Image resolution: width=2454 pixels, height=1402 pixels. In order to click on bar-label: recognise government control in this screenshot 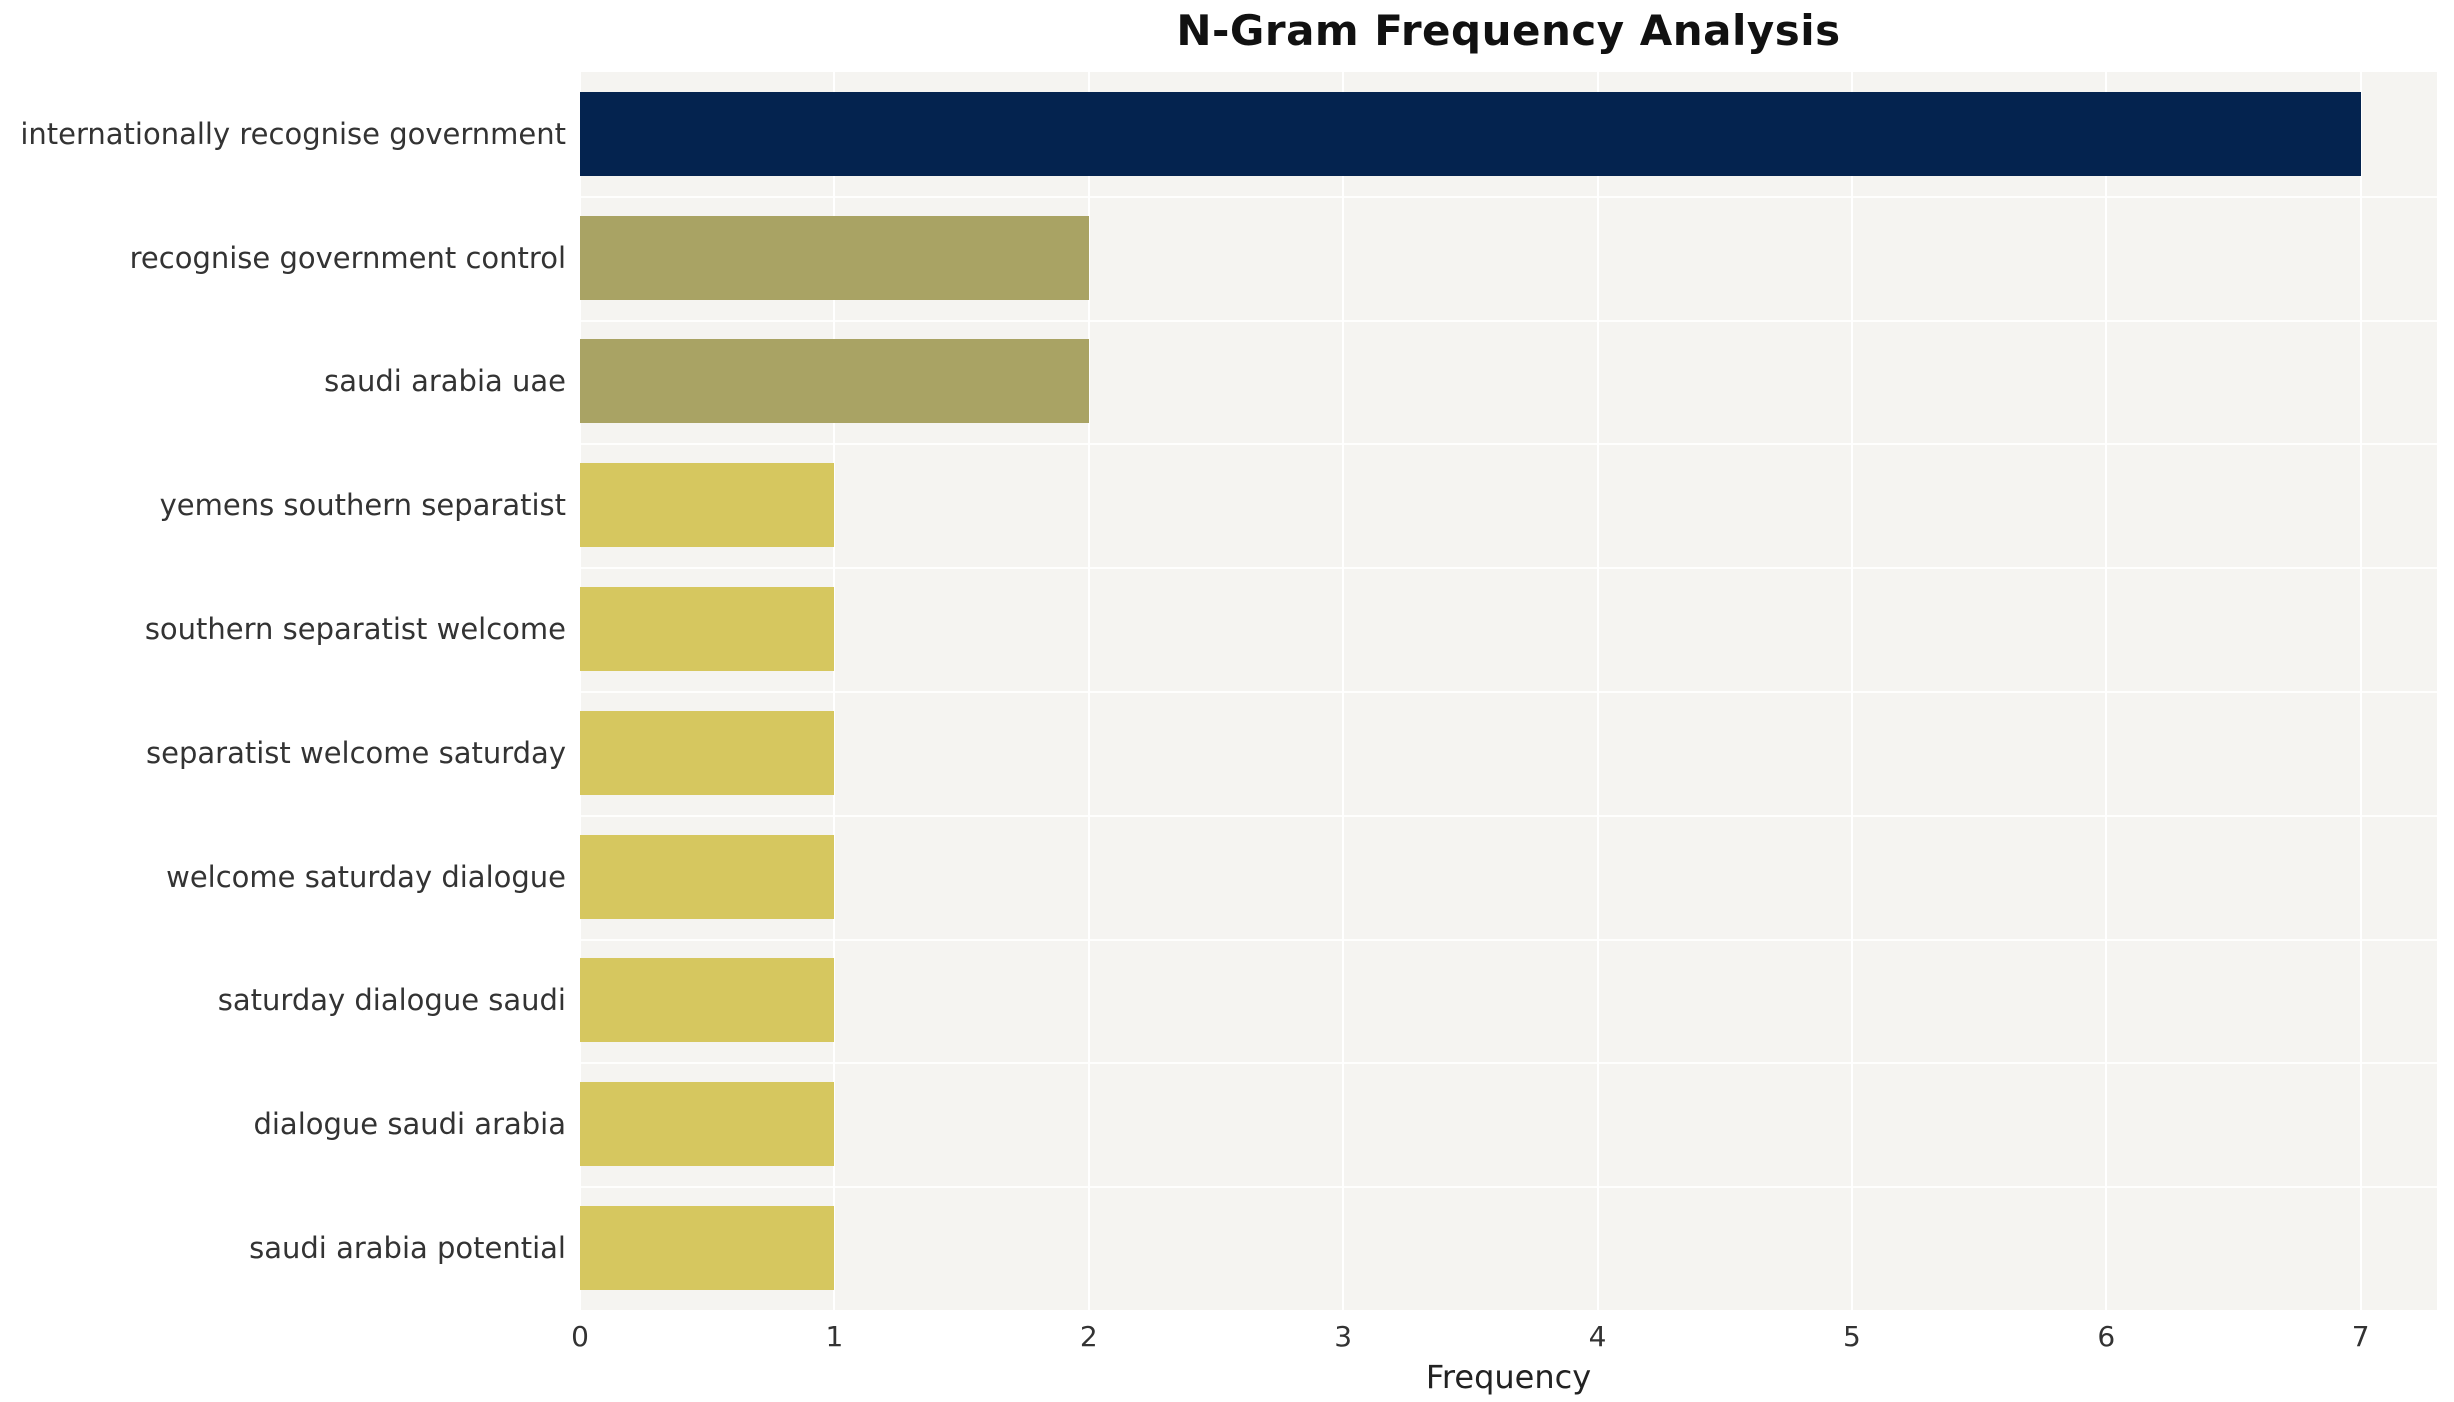, I will do `click(347, 257)`.